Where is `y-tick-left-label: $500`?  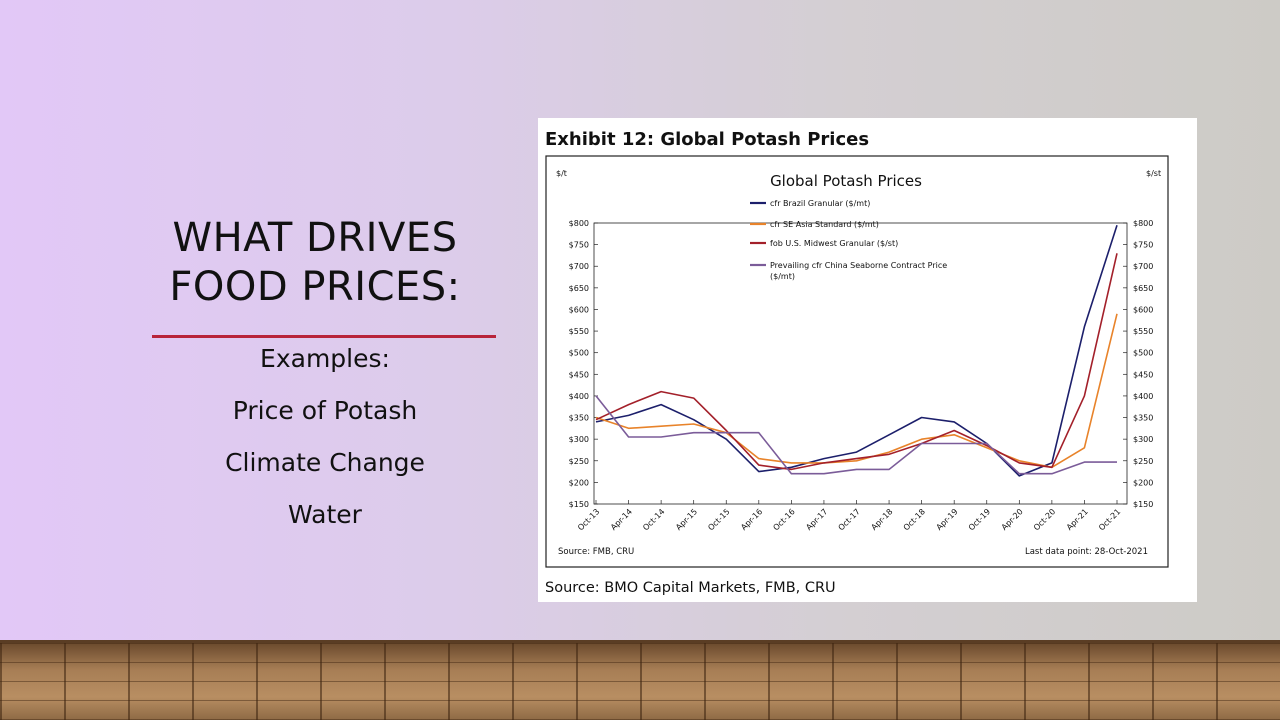 y-tick-left-label: $500 is located at coordinates (579, 353).